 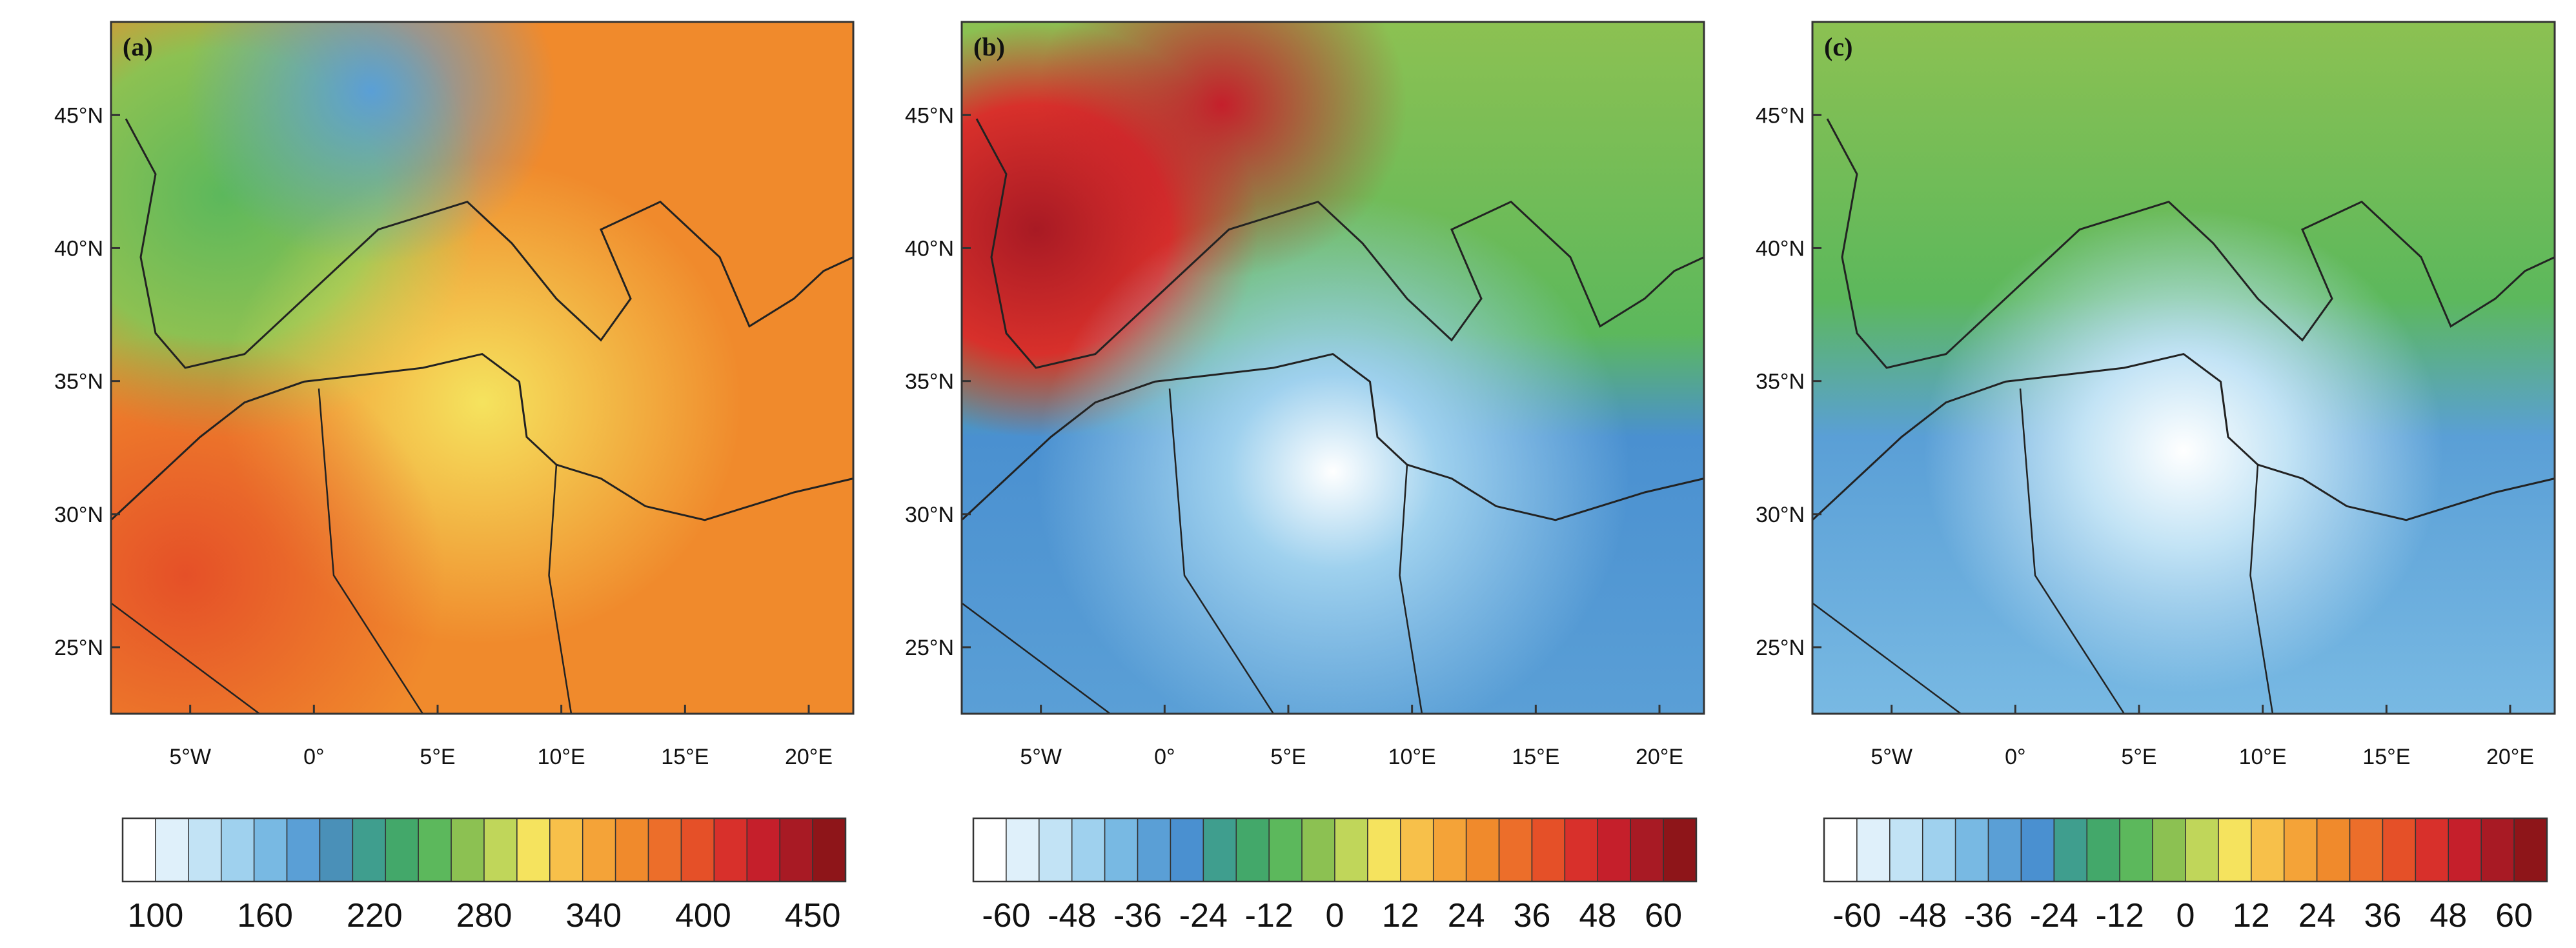 I want to click on colorbar-label: 12, so click(x=2251, y=915).